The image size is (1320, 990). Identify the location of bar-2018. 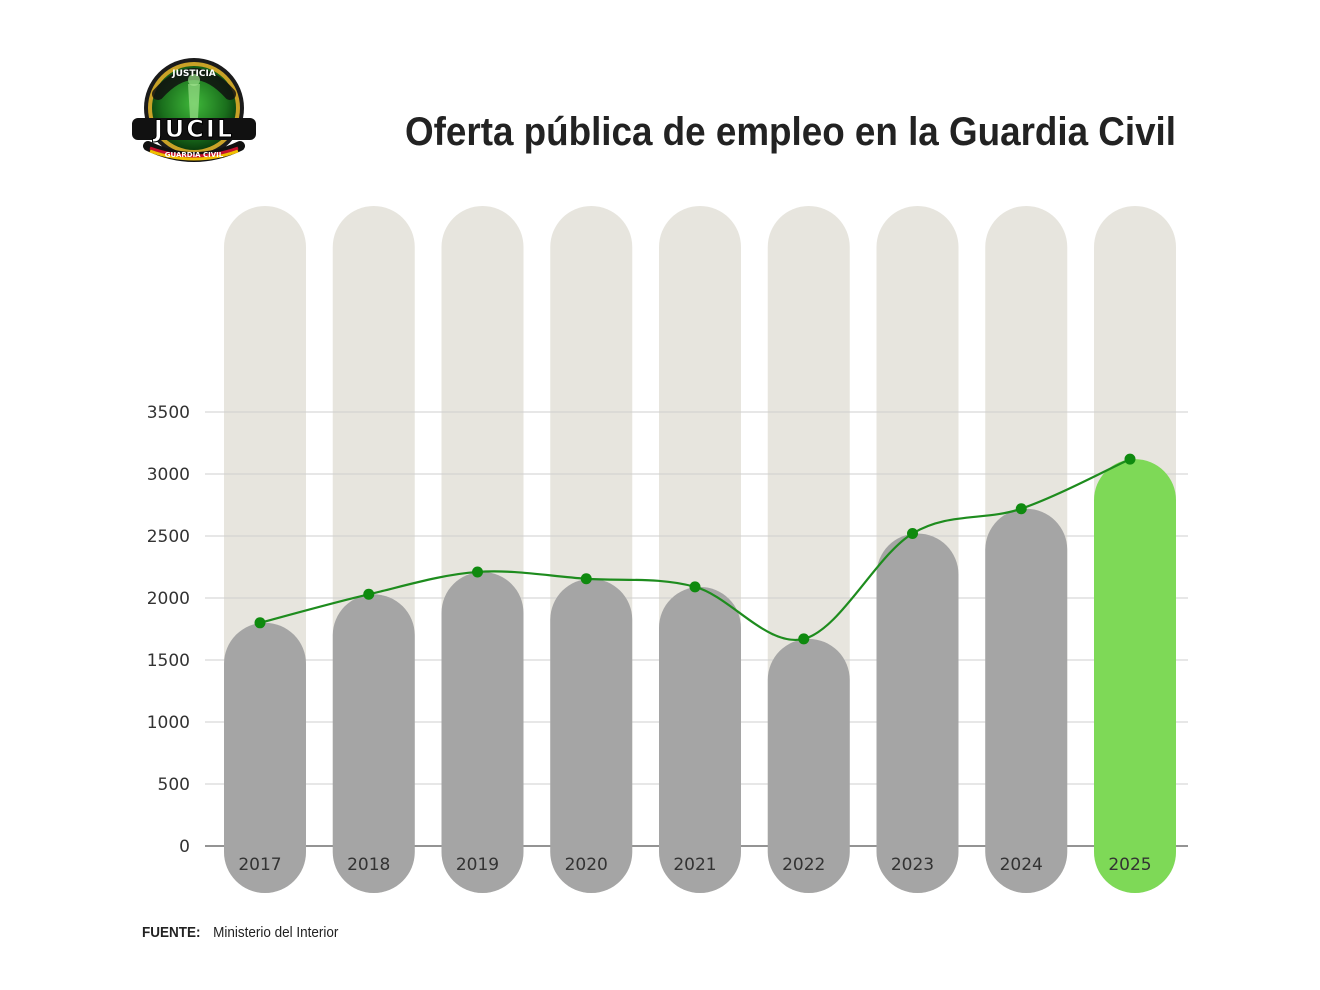
(373, 743).